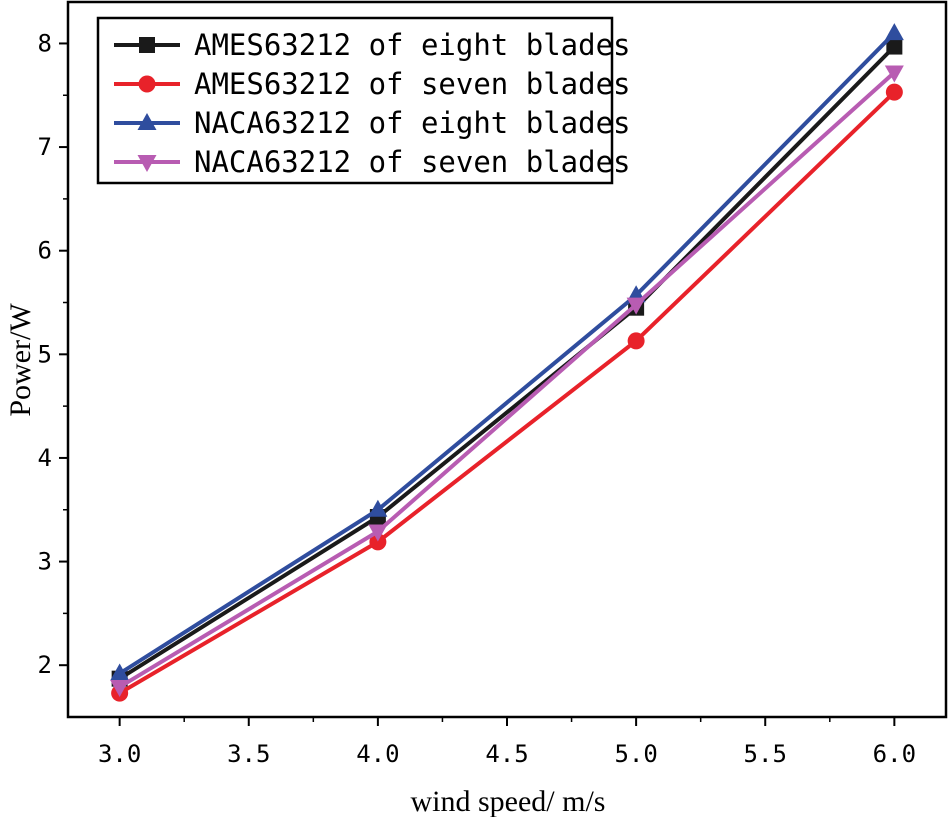 The image size is (952, 821). I want to click on legend-item: NACA63212 of seven blades, so click(372, 162).